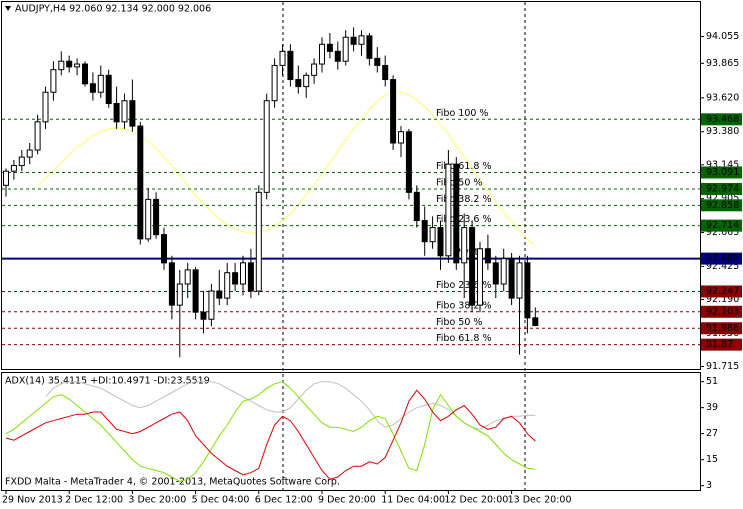 Image resolution: width=743 pixels, height=509 pixels. Describe the element at coordinates (459, 322) in the screenshot. I see `level-text: Fibo 50 %` at that location.